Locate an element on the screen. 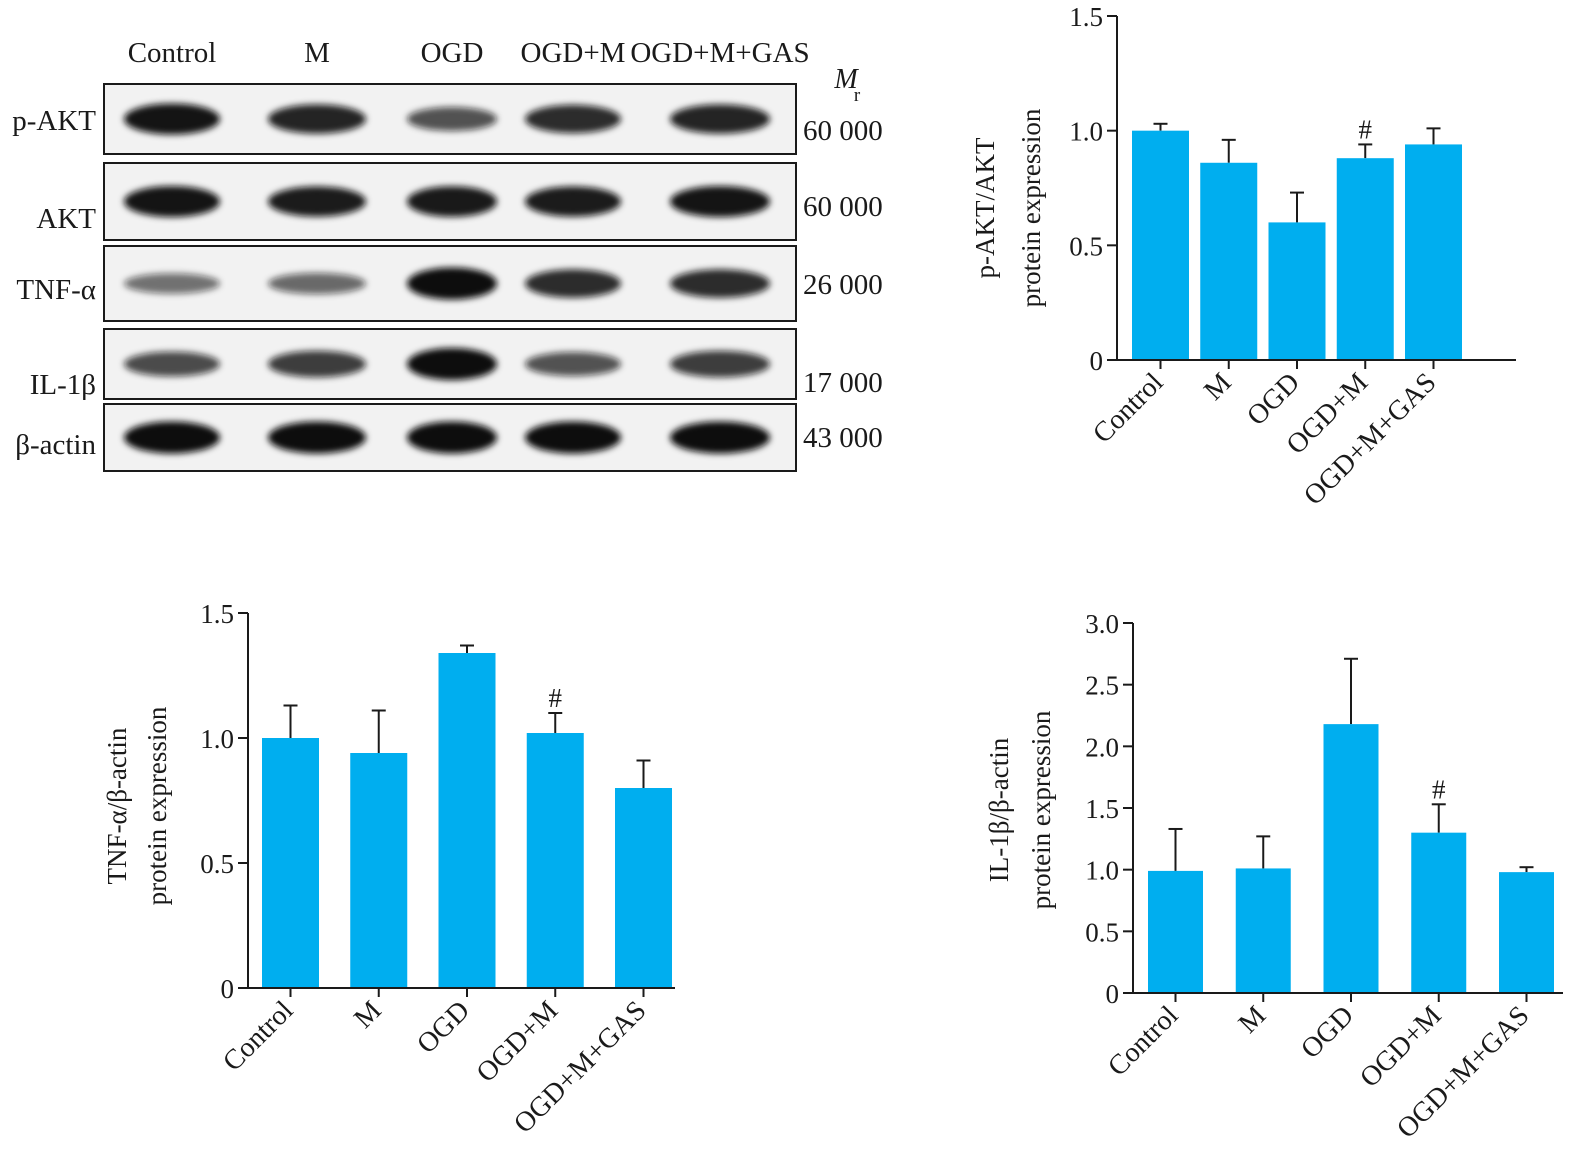  blot-row-mr: 43 000 is located at coordinates (843, 438).